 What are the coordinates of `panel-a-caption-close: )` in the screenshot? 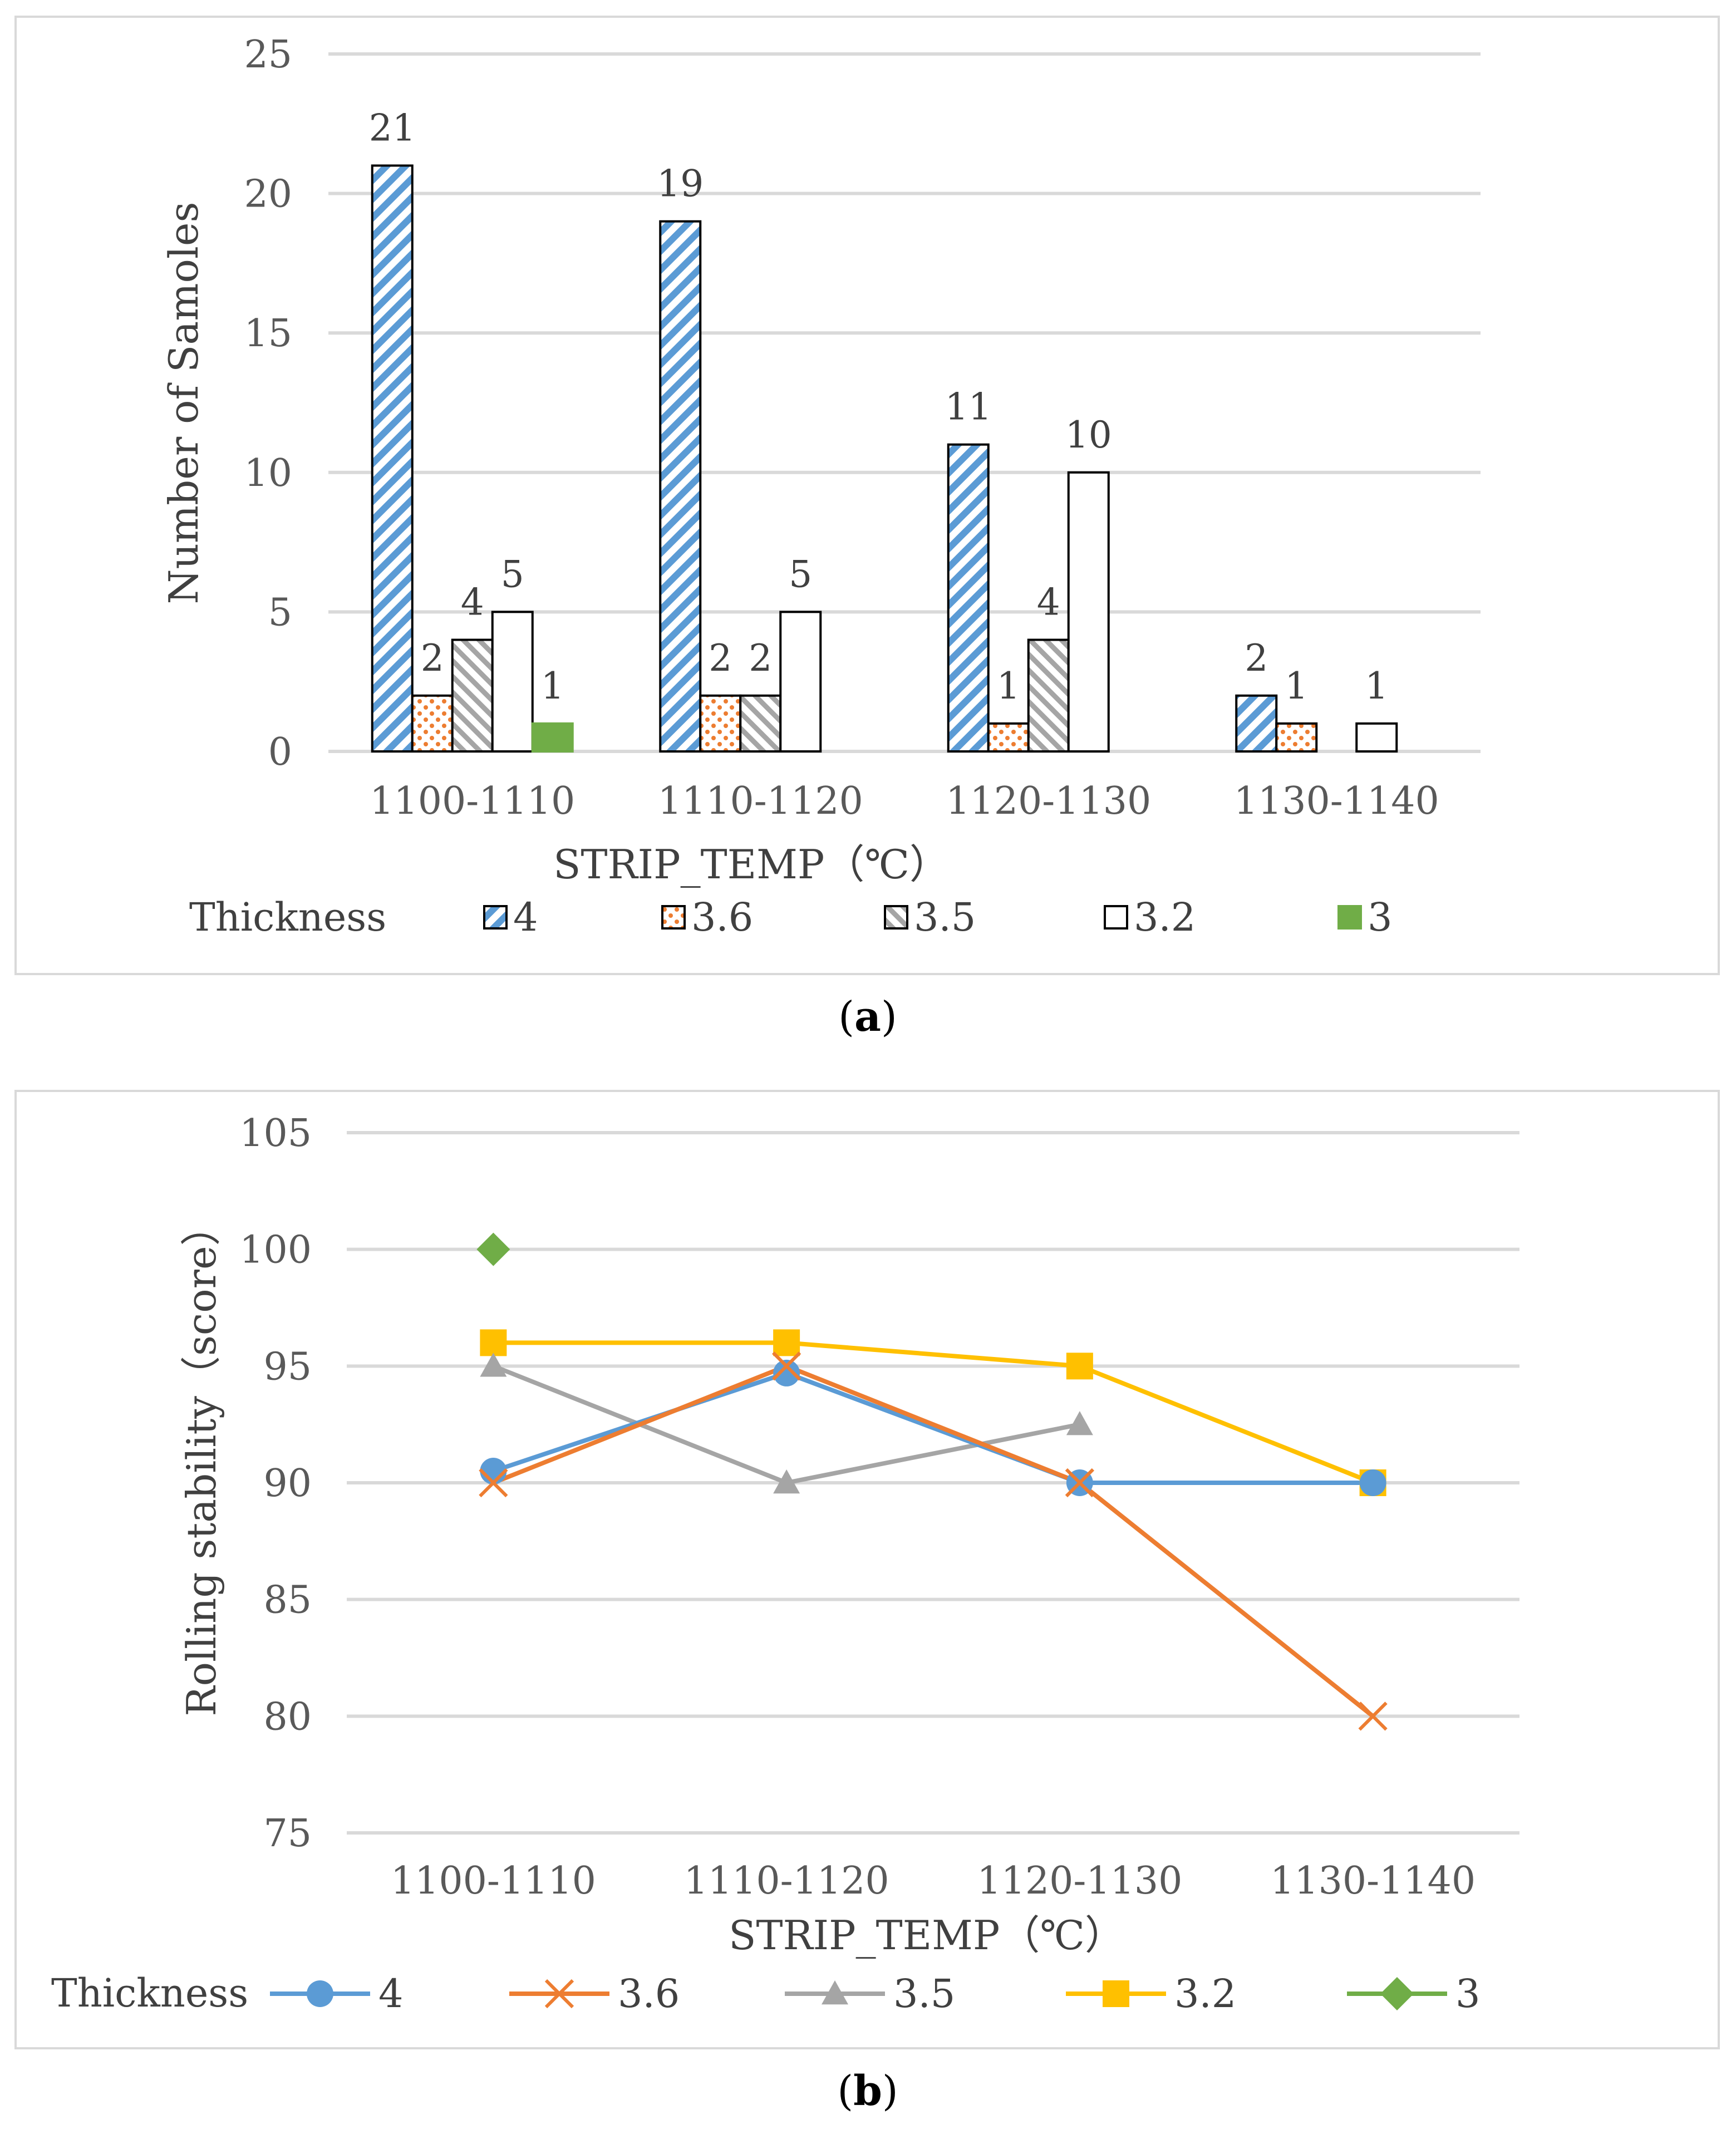 It's located at (889, 1017).